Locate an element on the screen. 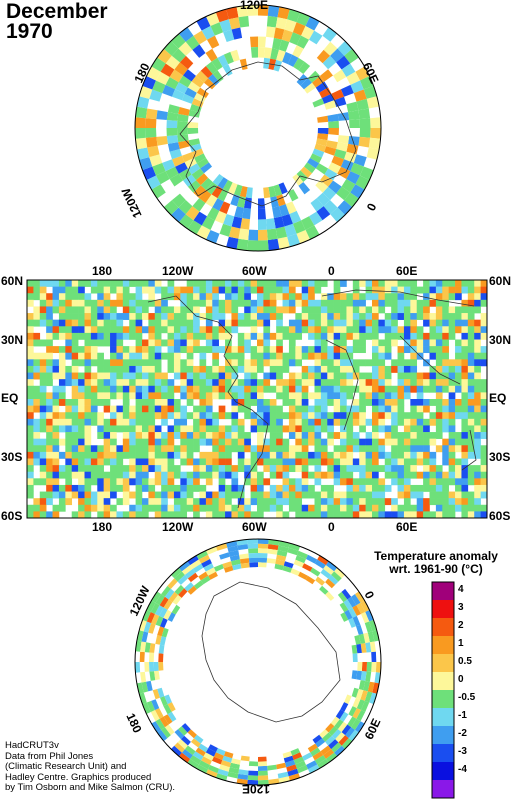 Image resolution: width=512 pixels, height=800 pixels. lon-label-bottom-120w: 120W is located at coordinates (178, 527).